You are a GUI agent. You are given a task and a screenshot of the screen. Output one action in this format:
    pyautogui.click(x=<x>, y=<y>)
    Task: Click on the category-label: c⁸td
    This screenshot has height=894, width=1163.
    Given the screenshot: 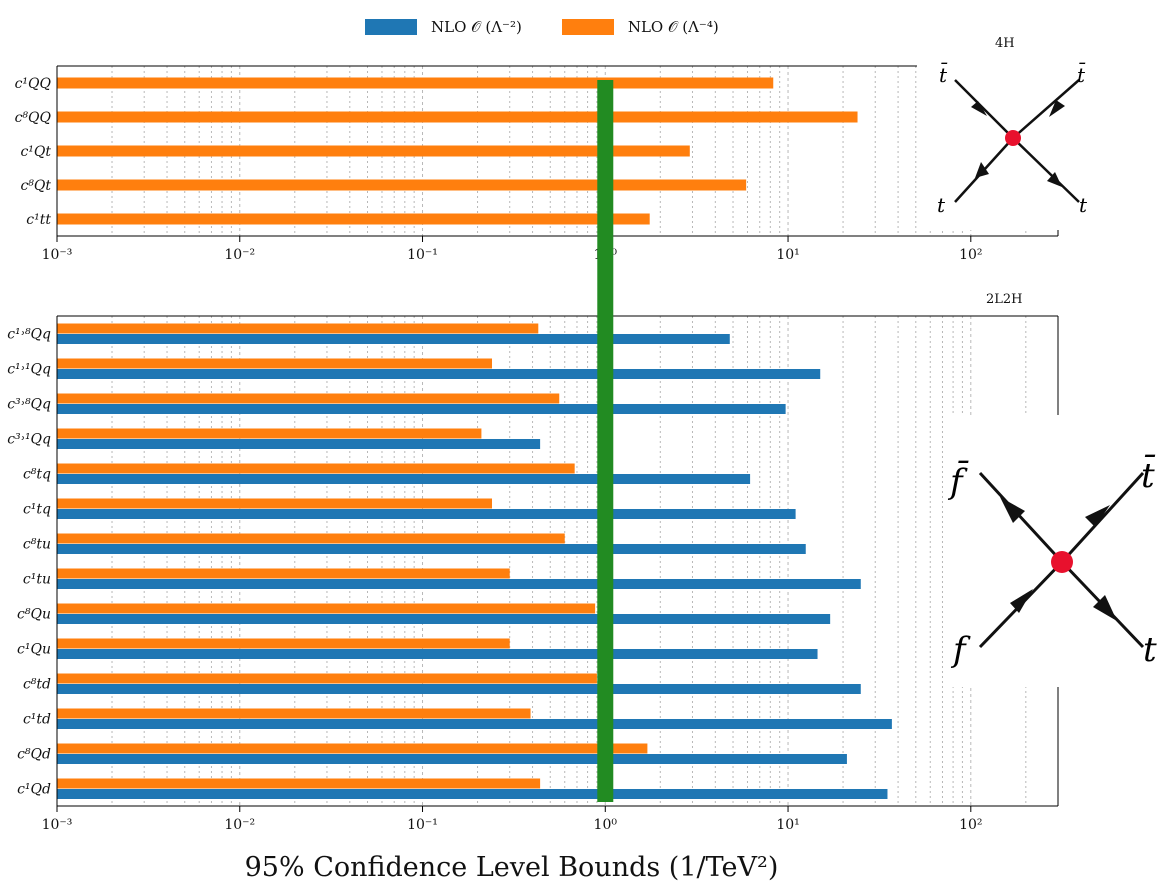 What is the action you would take?
    pyautogui.click(x=37, y=685)
    